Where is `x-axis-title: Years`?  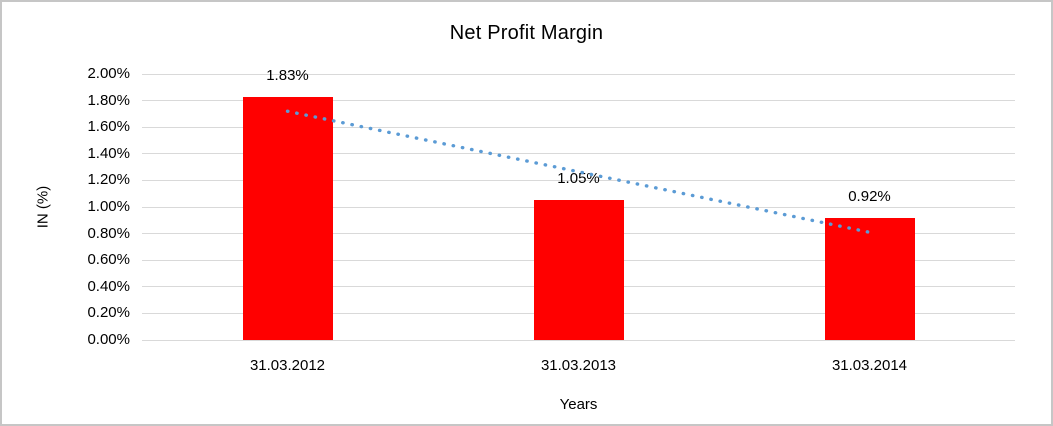 x-axis-title: Years is located at coordinates (578, 404).